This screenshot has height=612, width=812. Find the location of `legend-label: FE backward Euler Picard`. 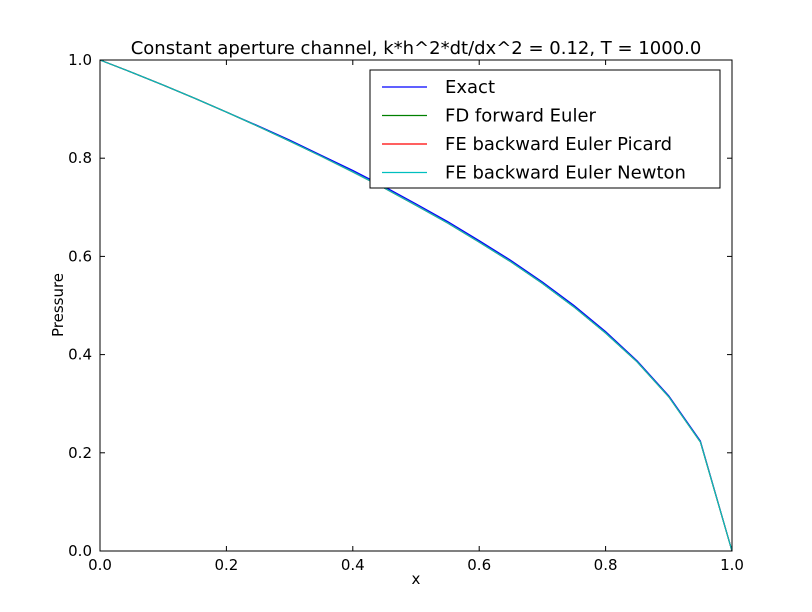

legend-label: FE backward Euler Picard is located at coordinates (558, 144).